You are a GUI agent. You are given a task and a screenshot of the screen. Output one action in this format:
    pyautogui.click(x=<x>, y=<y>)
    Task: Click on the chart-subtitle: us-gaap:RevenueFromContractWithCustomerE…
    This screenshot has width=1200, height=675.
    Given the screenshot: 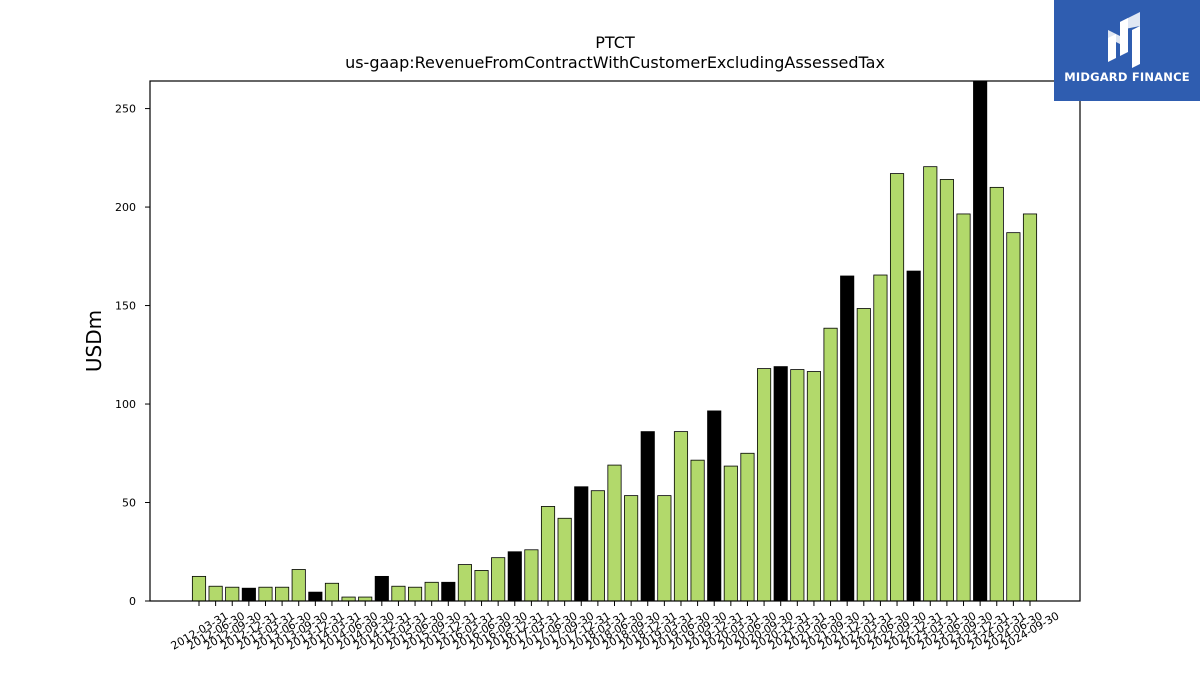 What is the action you would take?
    pyautogui.click(x=615, y=62)
    